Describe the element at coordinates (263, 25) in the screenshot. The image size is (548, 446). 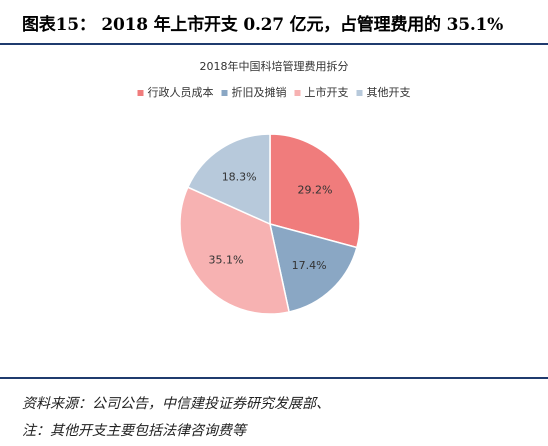
I see `figure-title: 图表15： 2018 年上市开支 0.27 亿元，占管理费用的 35.1%` at that location.